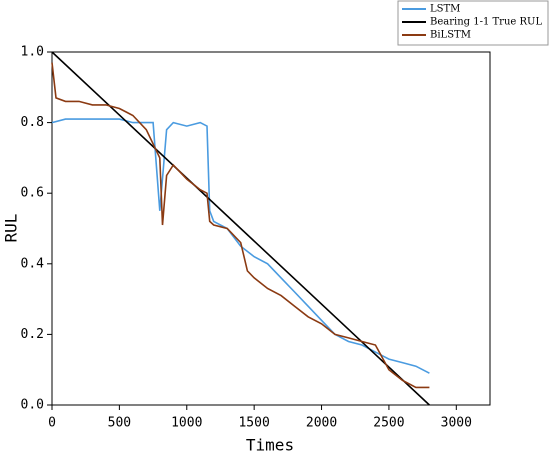  I want to click on x-tick-label: 1500, so click(253, 423).